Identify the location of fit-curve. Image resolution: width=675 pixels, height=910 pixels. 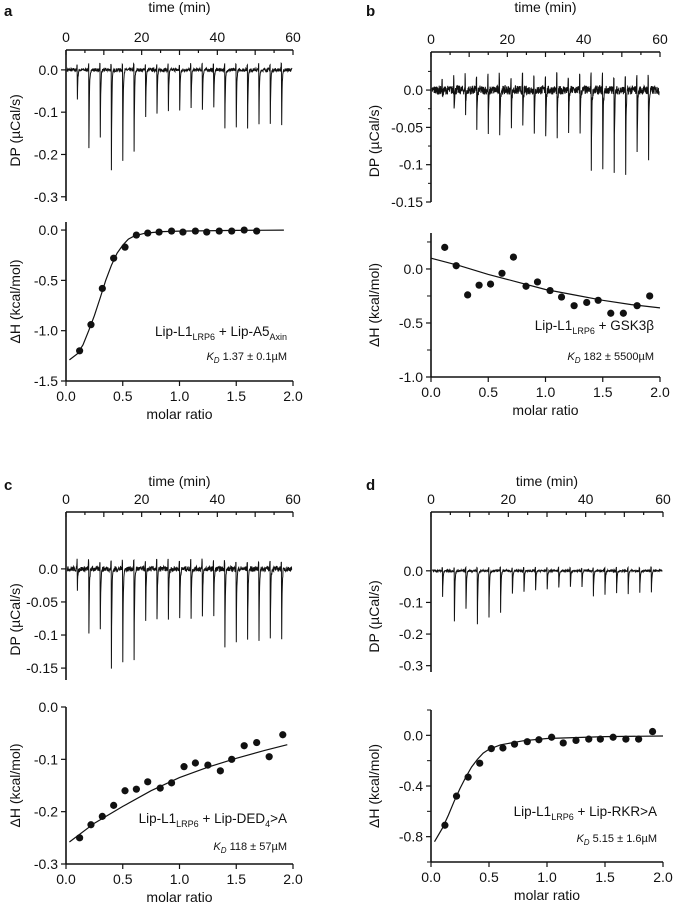
(548, 789).